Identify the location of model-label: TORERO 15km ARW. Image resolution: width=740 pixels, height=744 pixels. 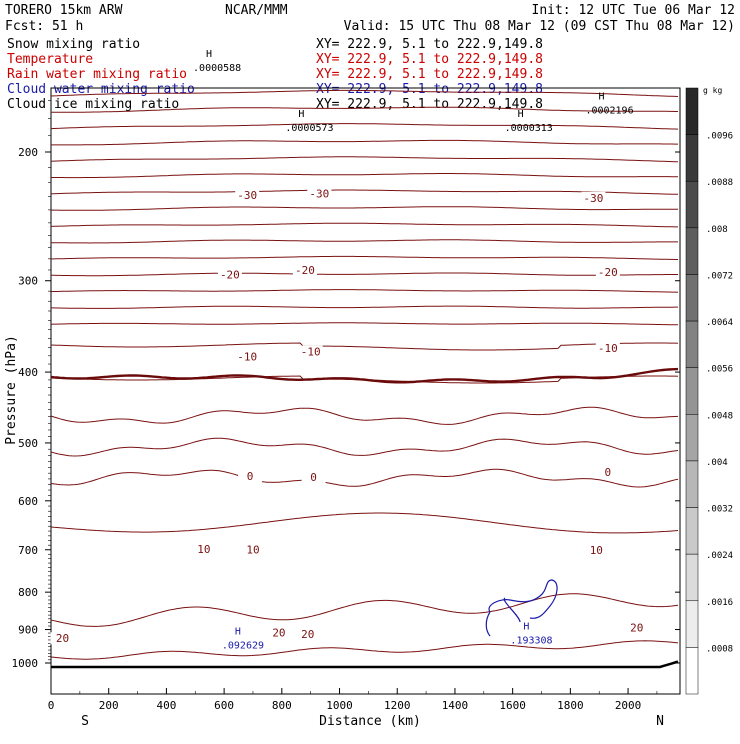
(64, 10).